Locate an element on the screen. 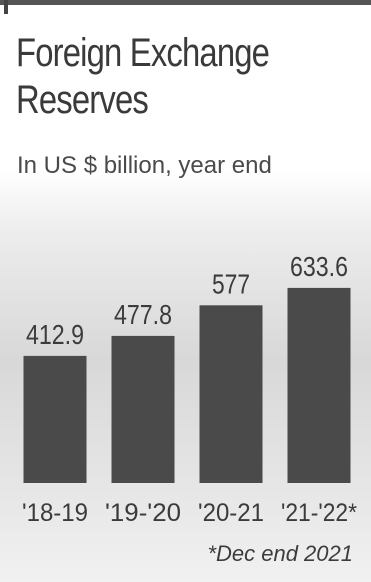 This screenshot has width=371, height=582. value-label-1: 477.8 is located at coordinates (143, 314).